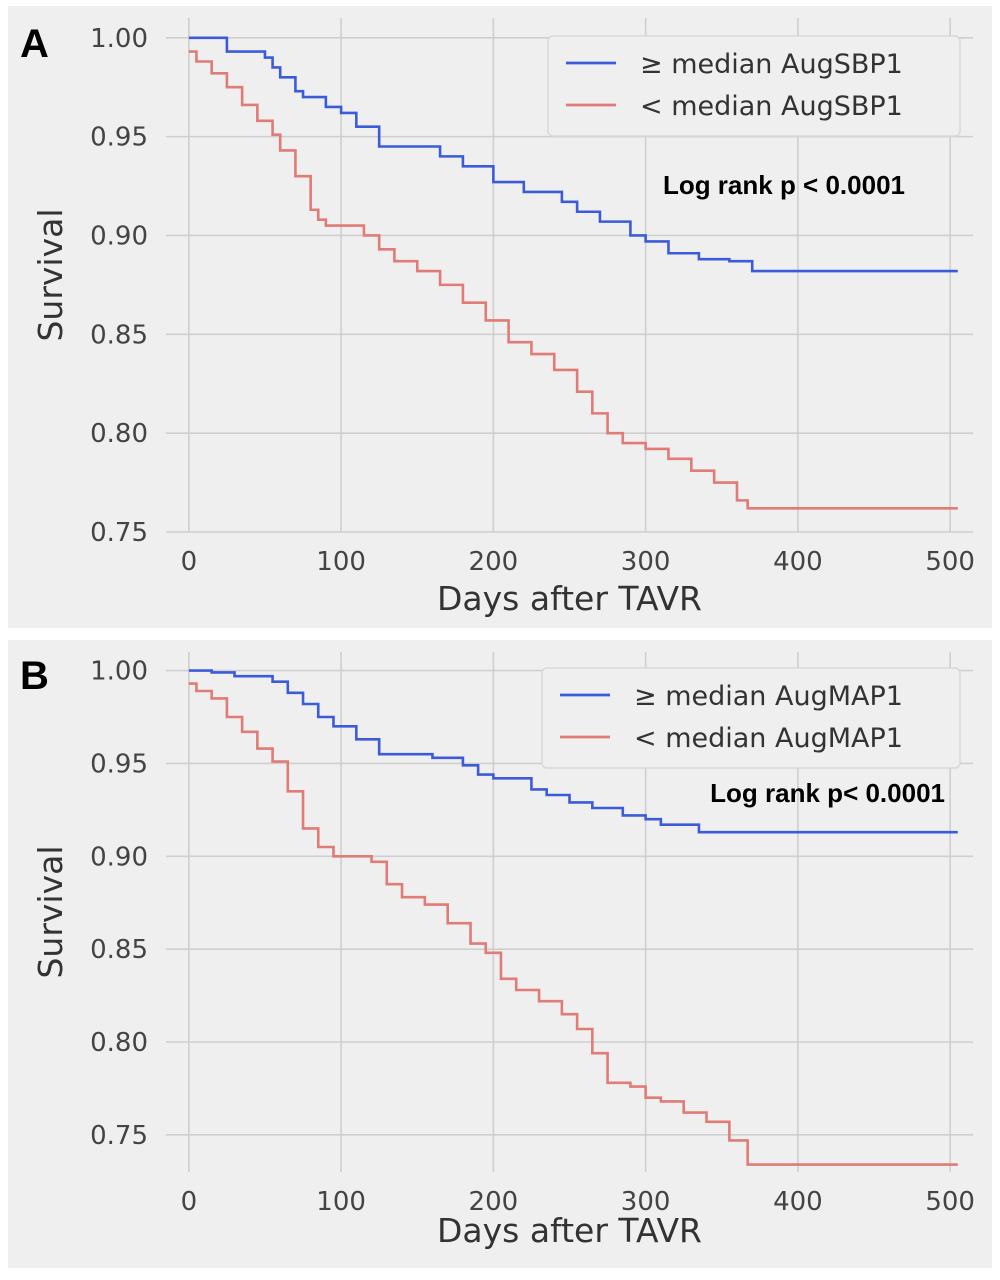 The width and height of the screenshot is (1000, 1280). What do you see at coordinates (784, 185) in the screenshot?
I see `log-rank-annotation: Log rank p < 0.0001` at bounding box center [784, 185].